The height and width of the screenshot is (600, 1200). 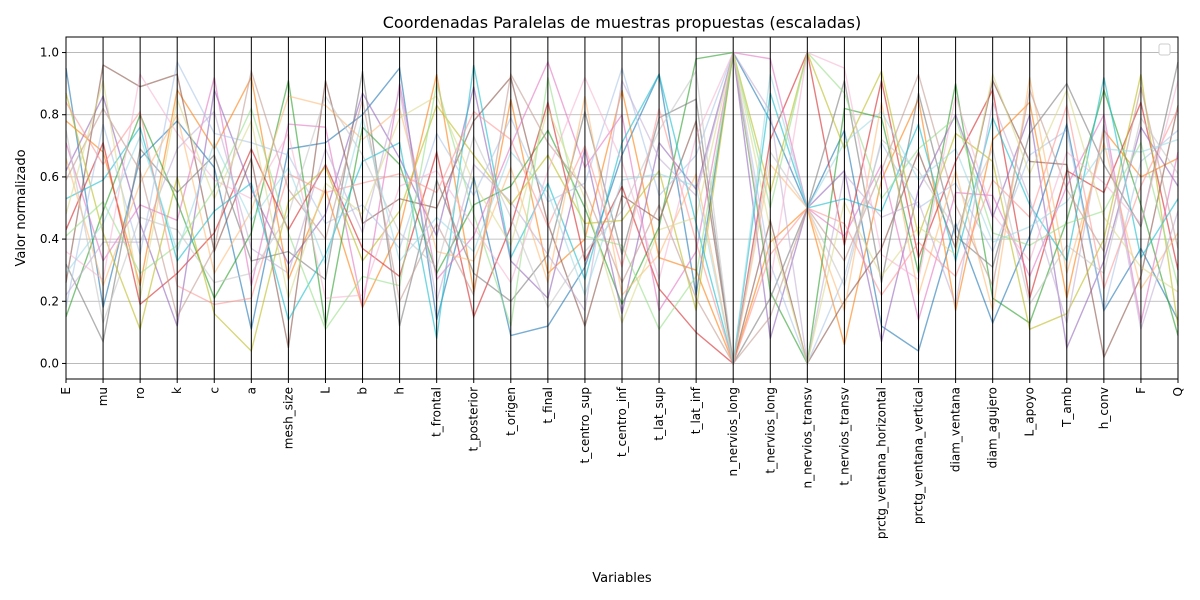 I want to click on x-axis-label: Variables, so click(x=622, y=578).